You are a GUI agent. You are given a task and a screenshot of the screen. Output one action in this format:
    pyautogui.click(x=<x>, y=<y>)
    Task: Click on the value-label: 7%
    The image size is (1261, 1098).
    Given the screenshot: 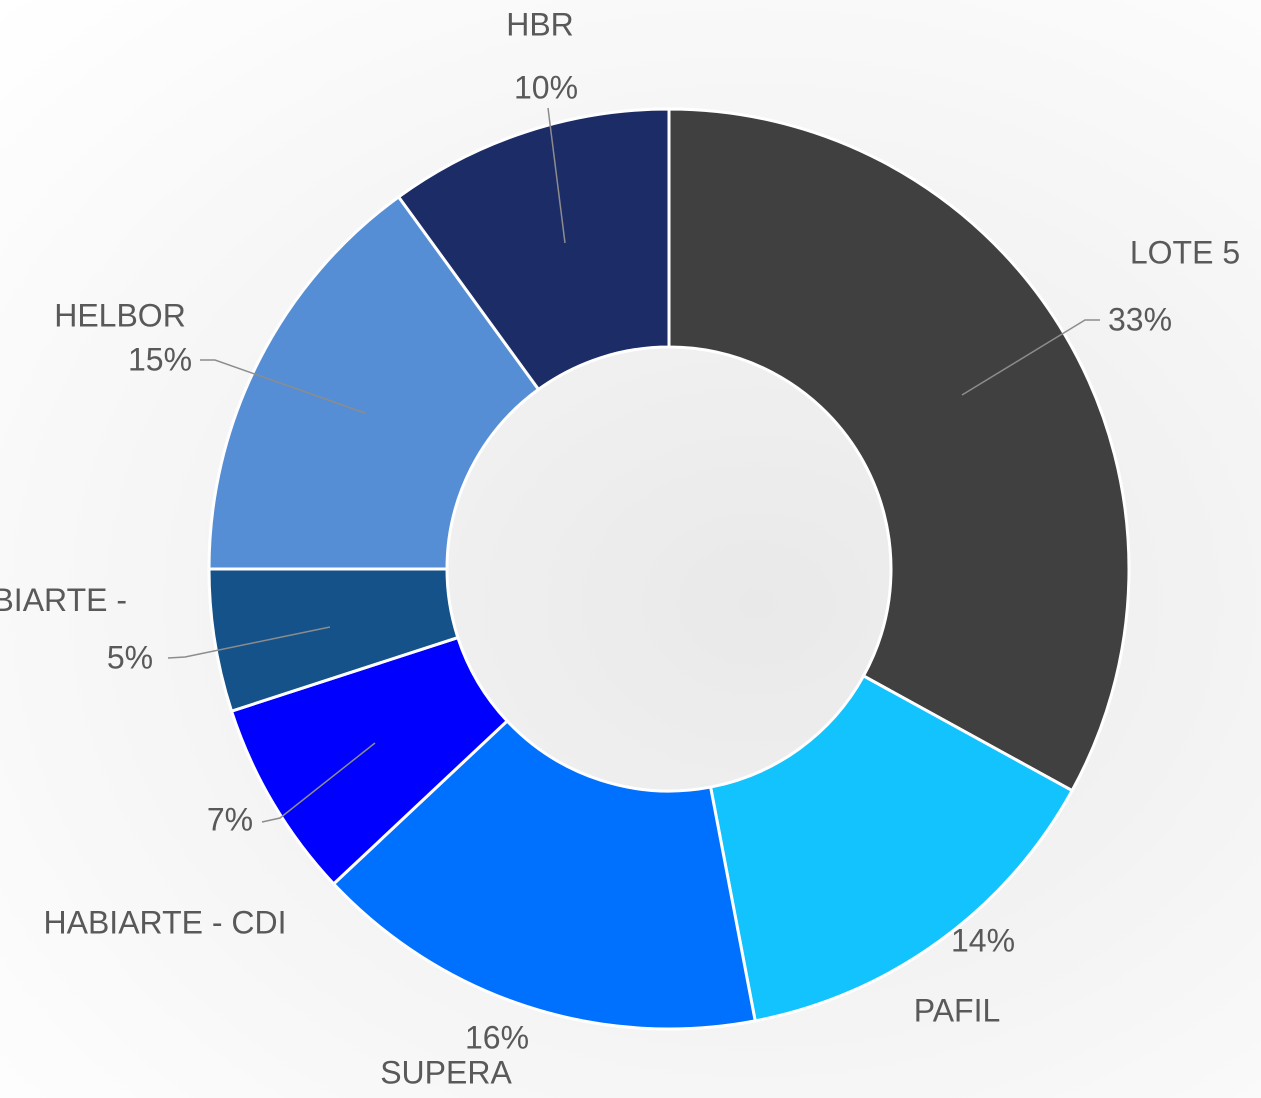 What is the action you would take?
    pyautogui.click(x=230, y=819)
    